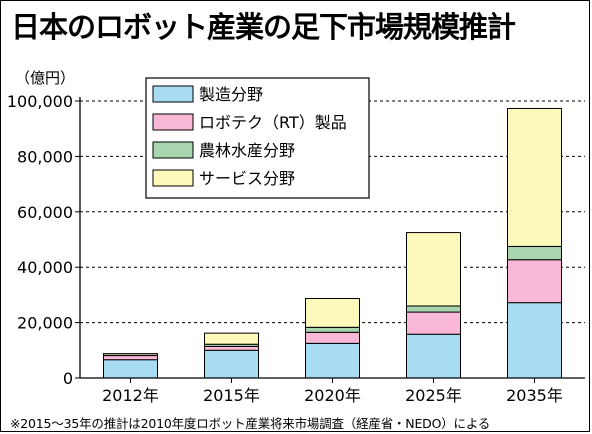  What do you see at coordinates (130, 395) in the screenshot?
I see `x-tick-label: 2012年` at bounding box center [130, 395].